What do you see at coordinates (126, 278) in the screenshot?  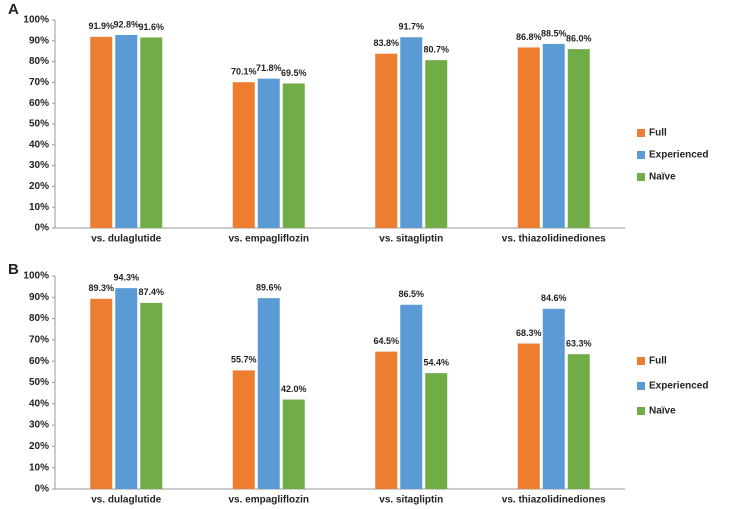 I see `value-label: 94.3%` at bounding box center [126, 278].